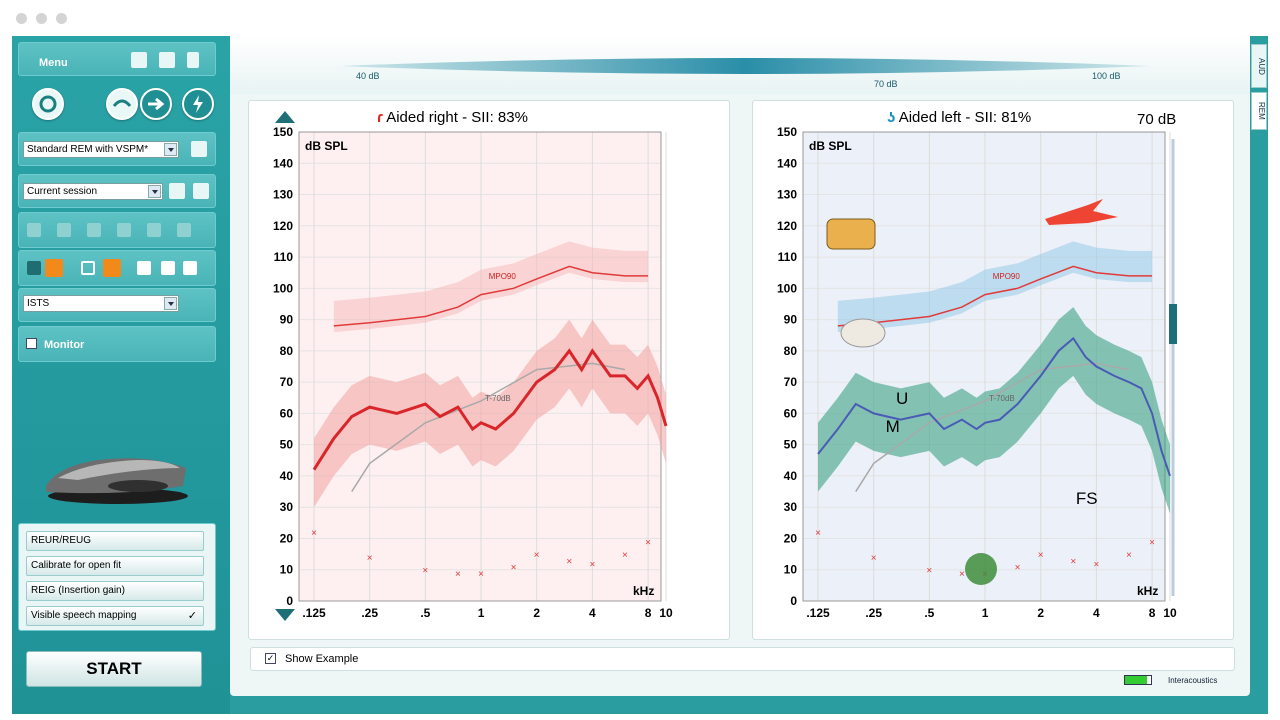 The width and height of the screenshot is (1280, 720). I want to click on aided-right-title: ɾ Aided right - SII: 83%, so click(452, 117).